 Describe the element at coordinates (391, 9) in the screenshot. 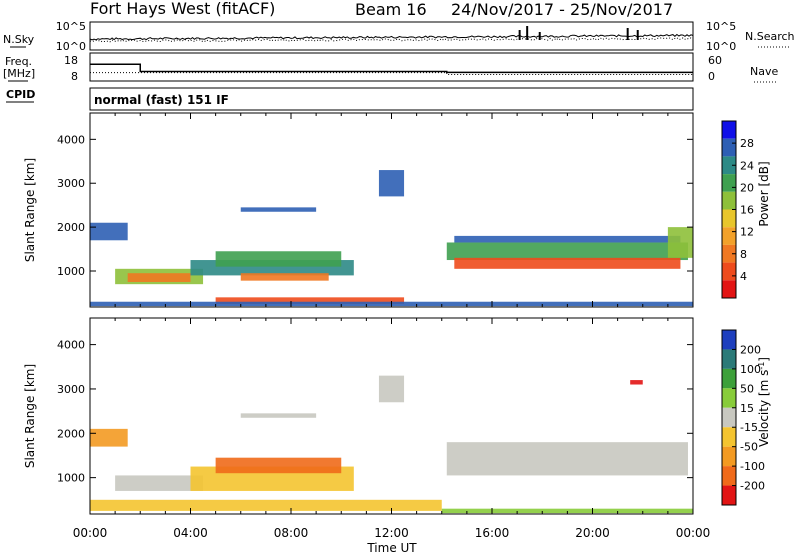

I see `beam-label: Beam 16` at that location.